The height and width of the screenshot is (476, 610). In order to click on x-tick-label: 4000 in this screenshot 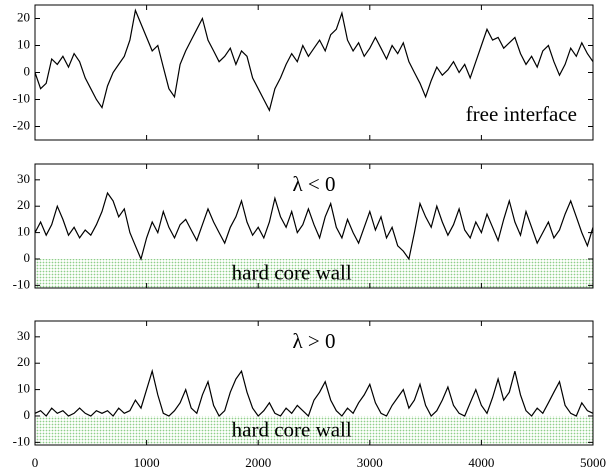, I will do `click(481, 462)`.